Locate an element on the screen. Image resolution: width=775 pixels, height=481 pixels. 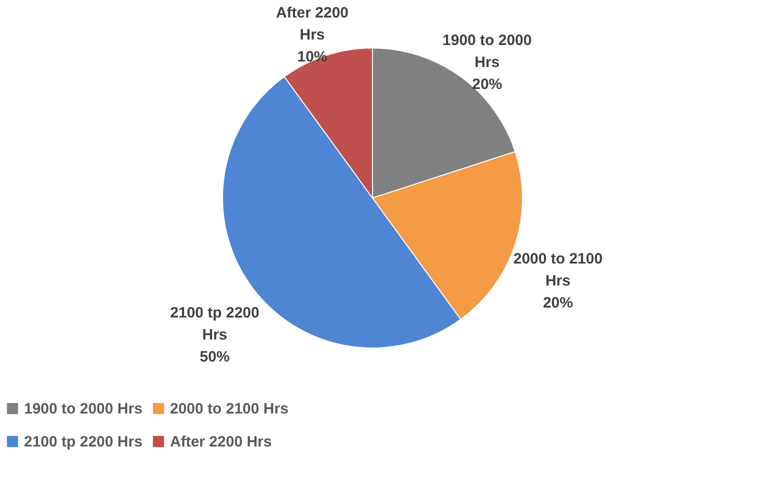
data-label: 50% is located at coordinates (215, 357).